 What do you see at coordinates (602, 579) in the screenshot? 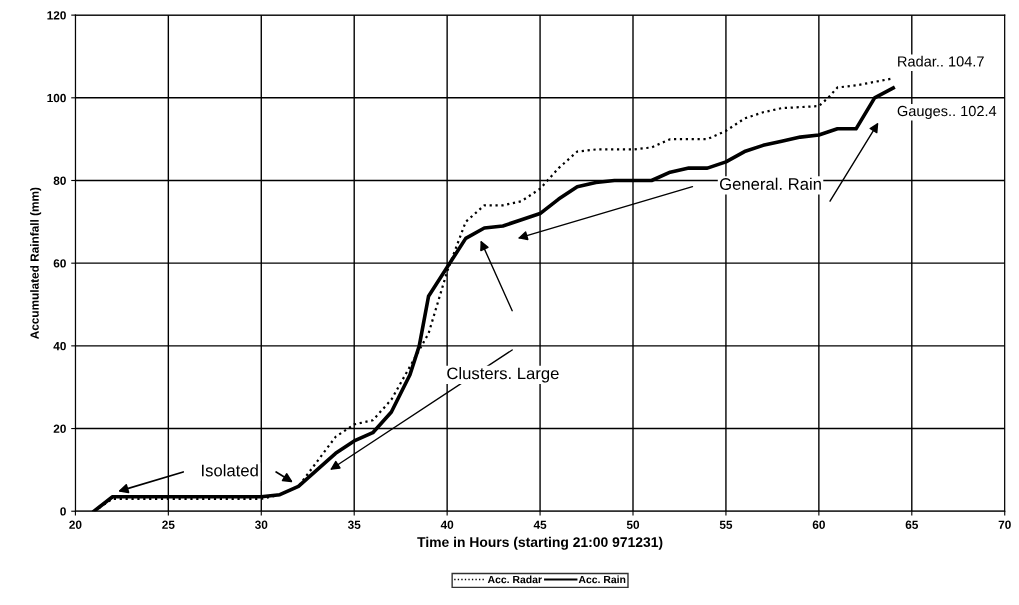
I see `legend-label: Acc. Rain` at bounding box center [602, 579].